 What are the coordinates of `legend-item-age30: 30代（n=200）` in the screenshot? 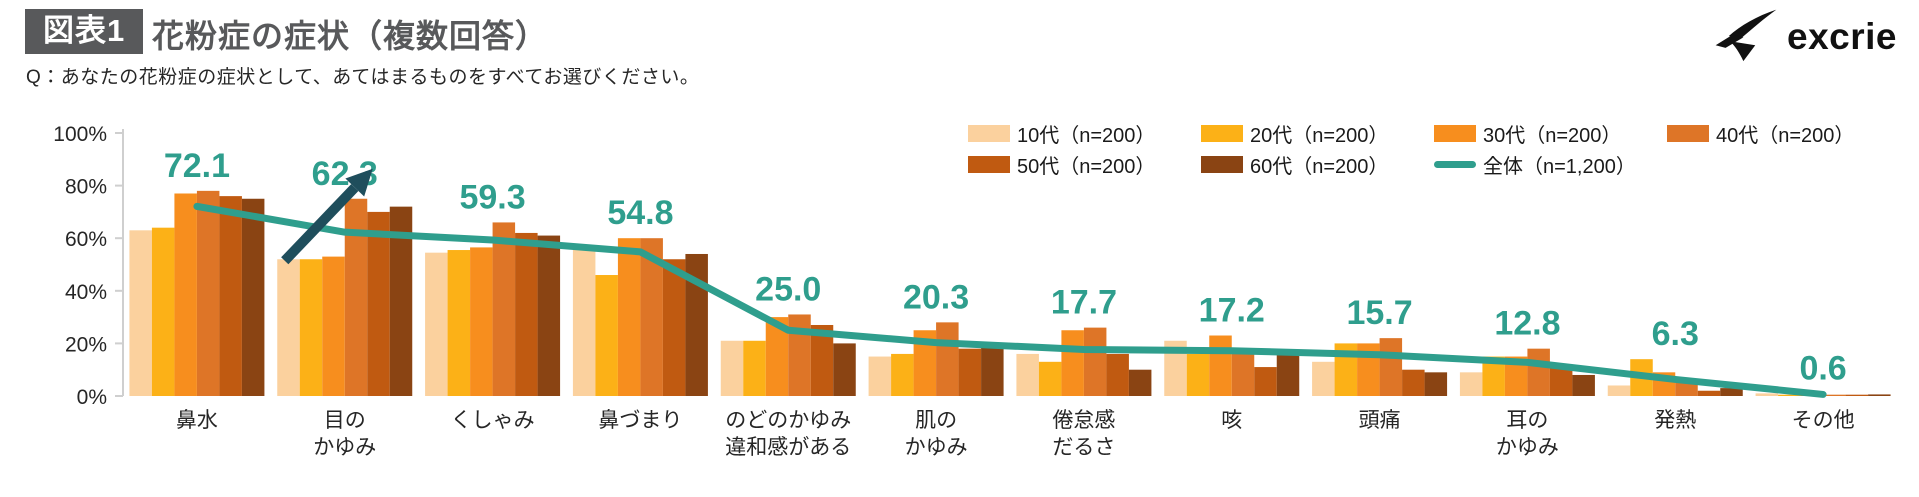 It's located at (1550, 133).